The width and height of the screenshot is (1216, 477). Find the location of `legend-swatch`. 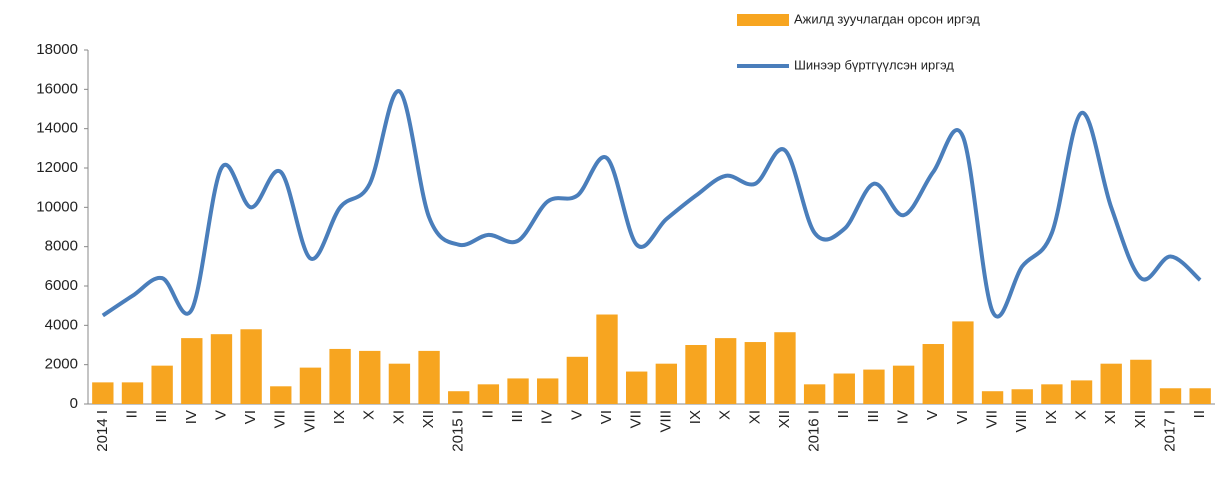

legend-swatch is located at coordinates (763, 20).